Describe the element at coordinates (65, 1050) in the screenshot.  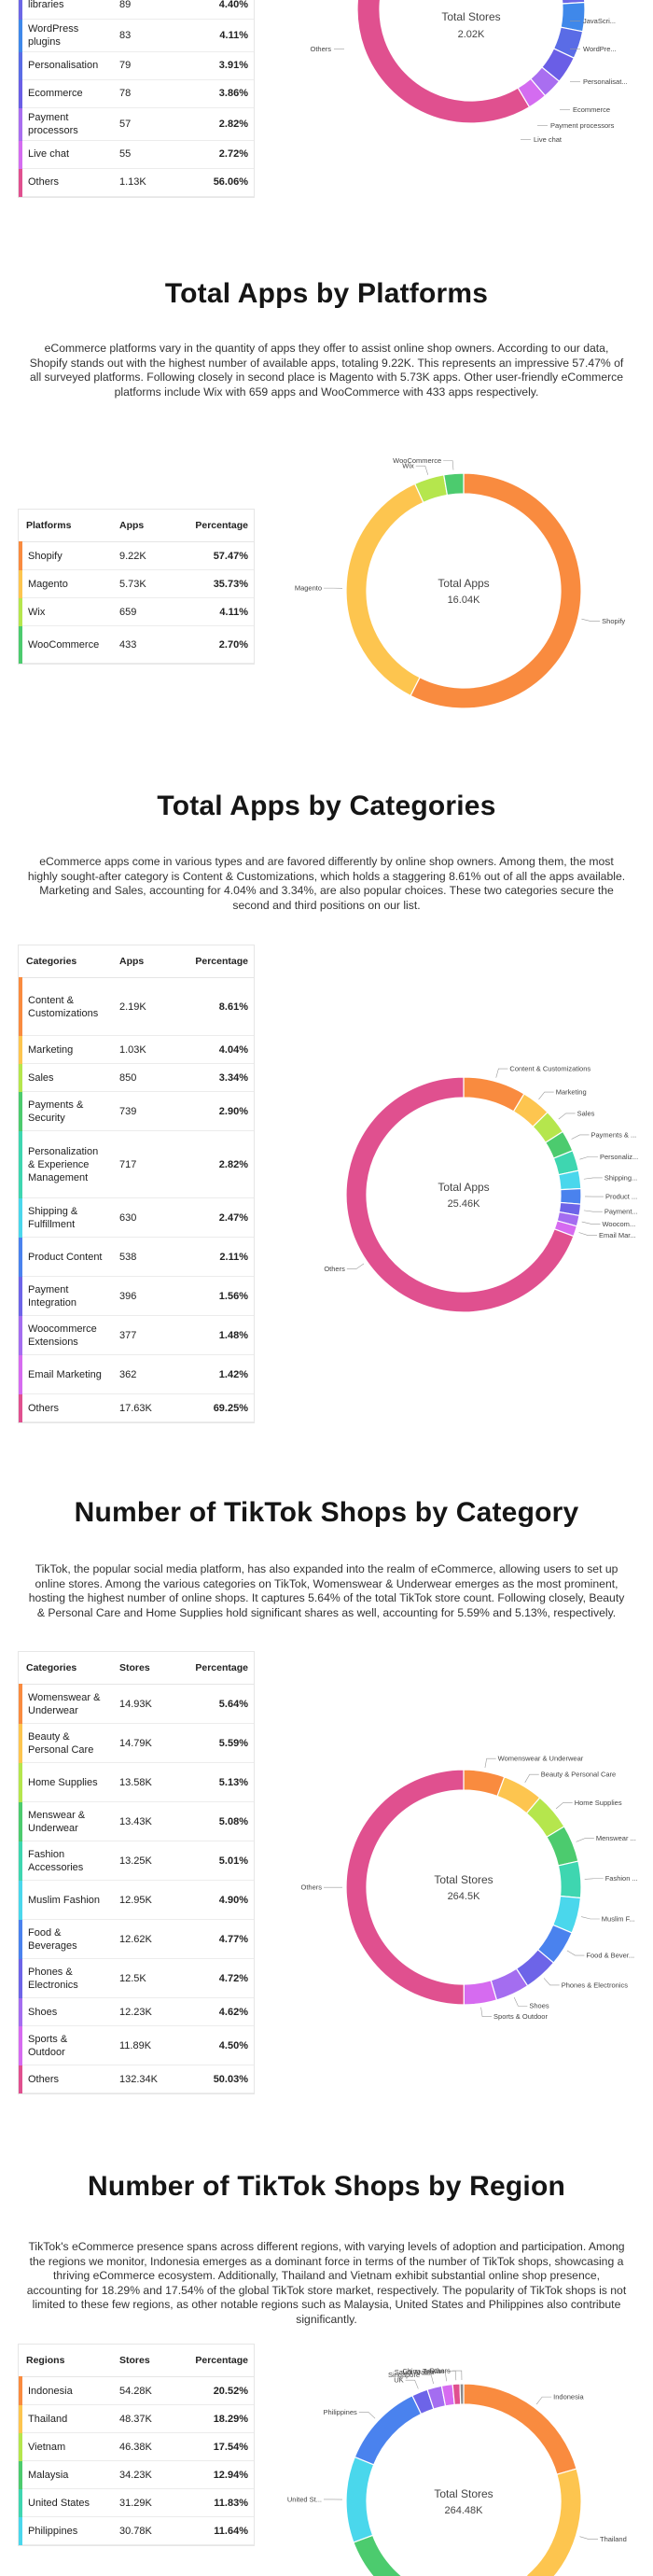
I see `row-label: Marketing` at that location.